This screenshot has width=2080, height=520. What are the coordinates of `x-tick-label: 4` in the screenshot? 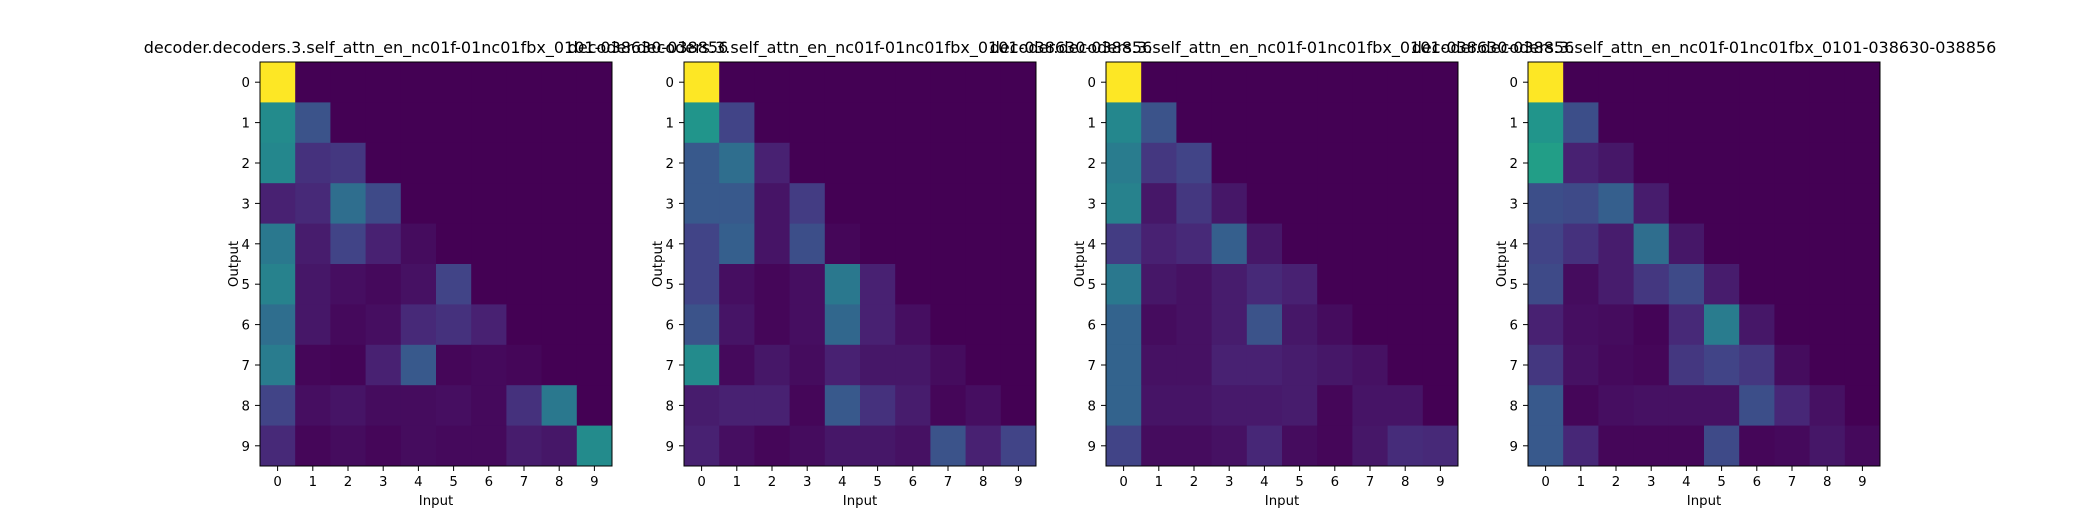 It's located at (842, 482).